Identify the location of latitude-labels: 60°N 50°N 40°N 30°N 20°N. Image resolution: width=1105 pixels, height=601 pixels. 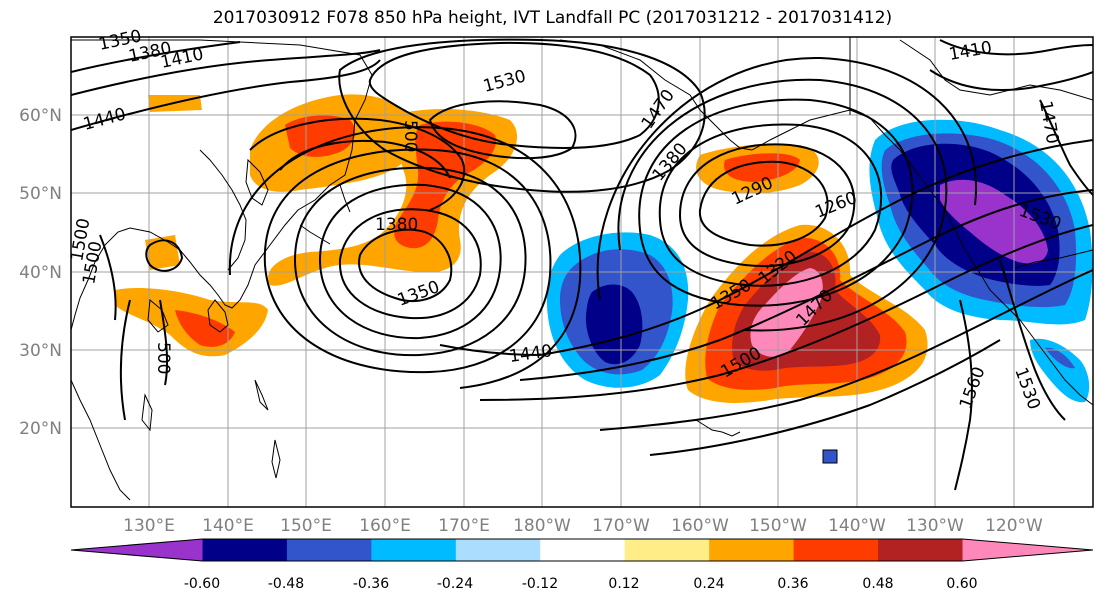
(40, 272).